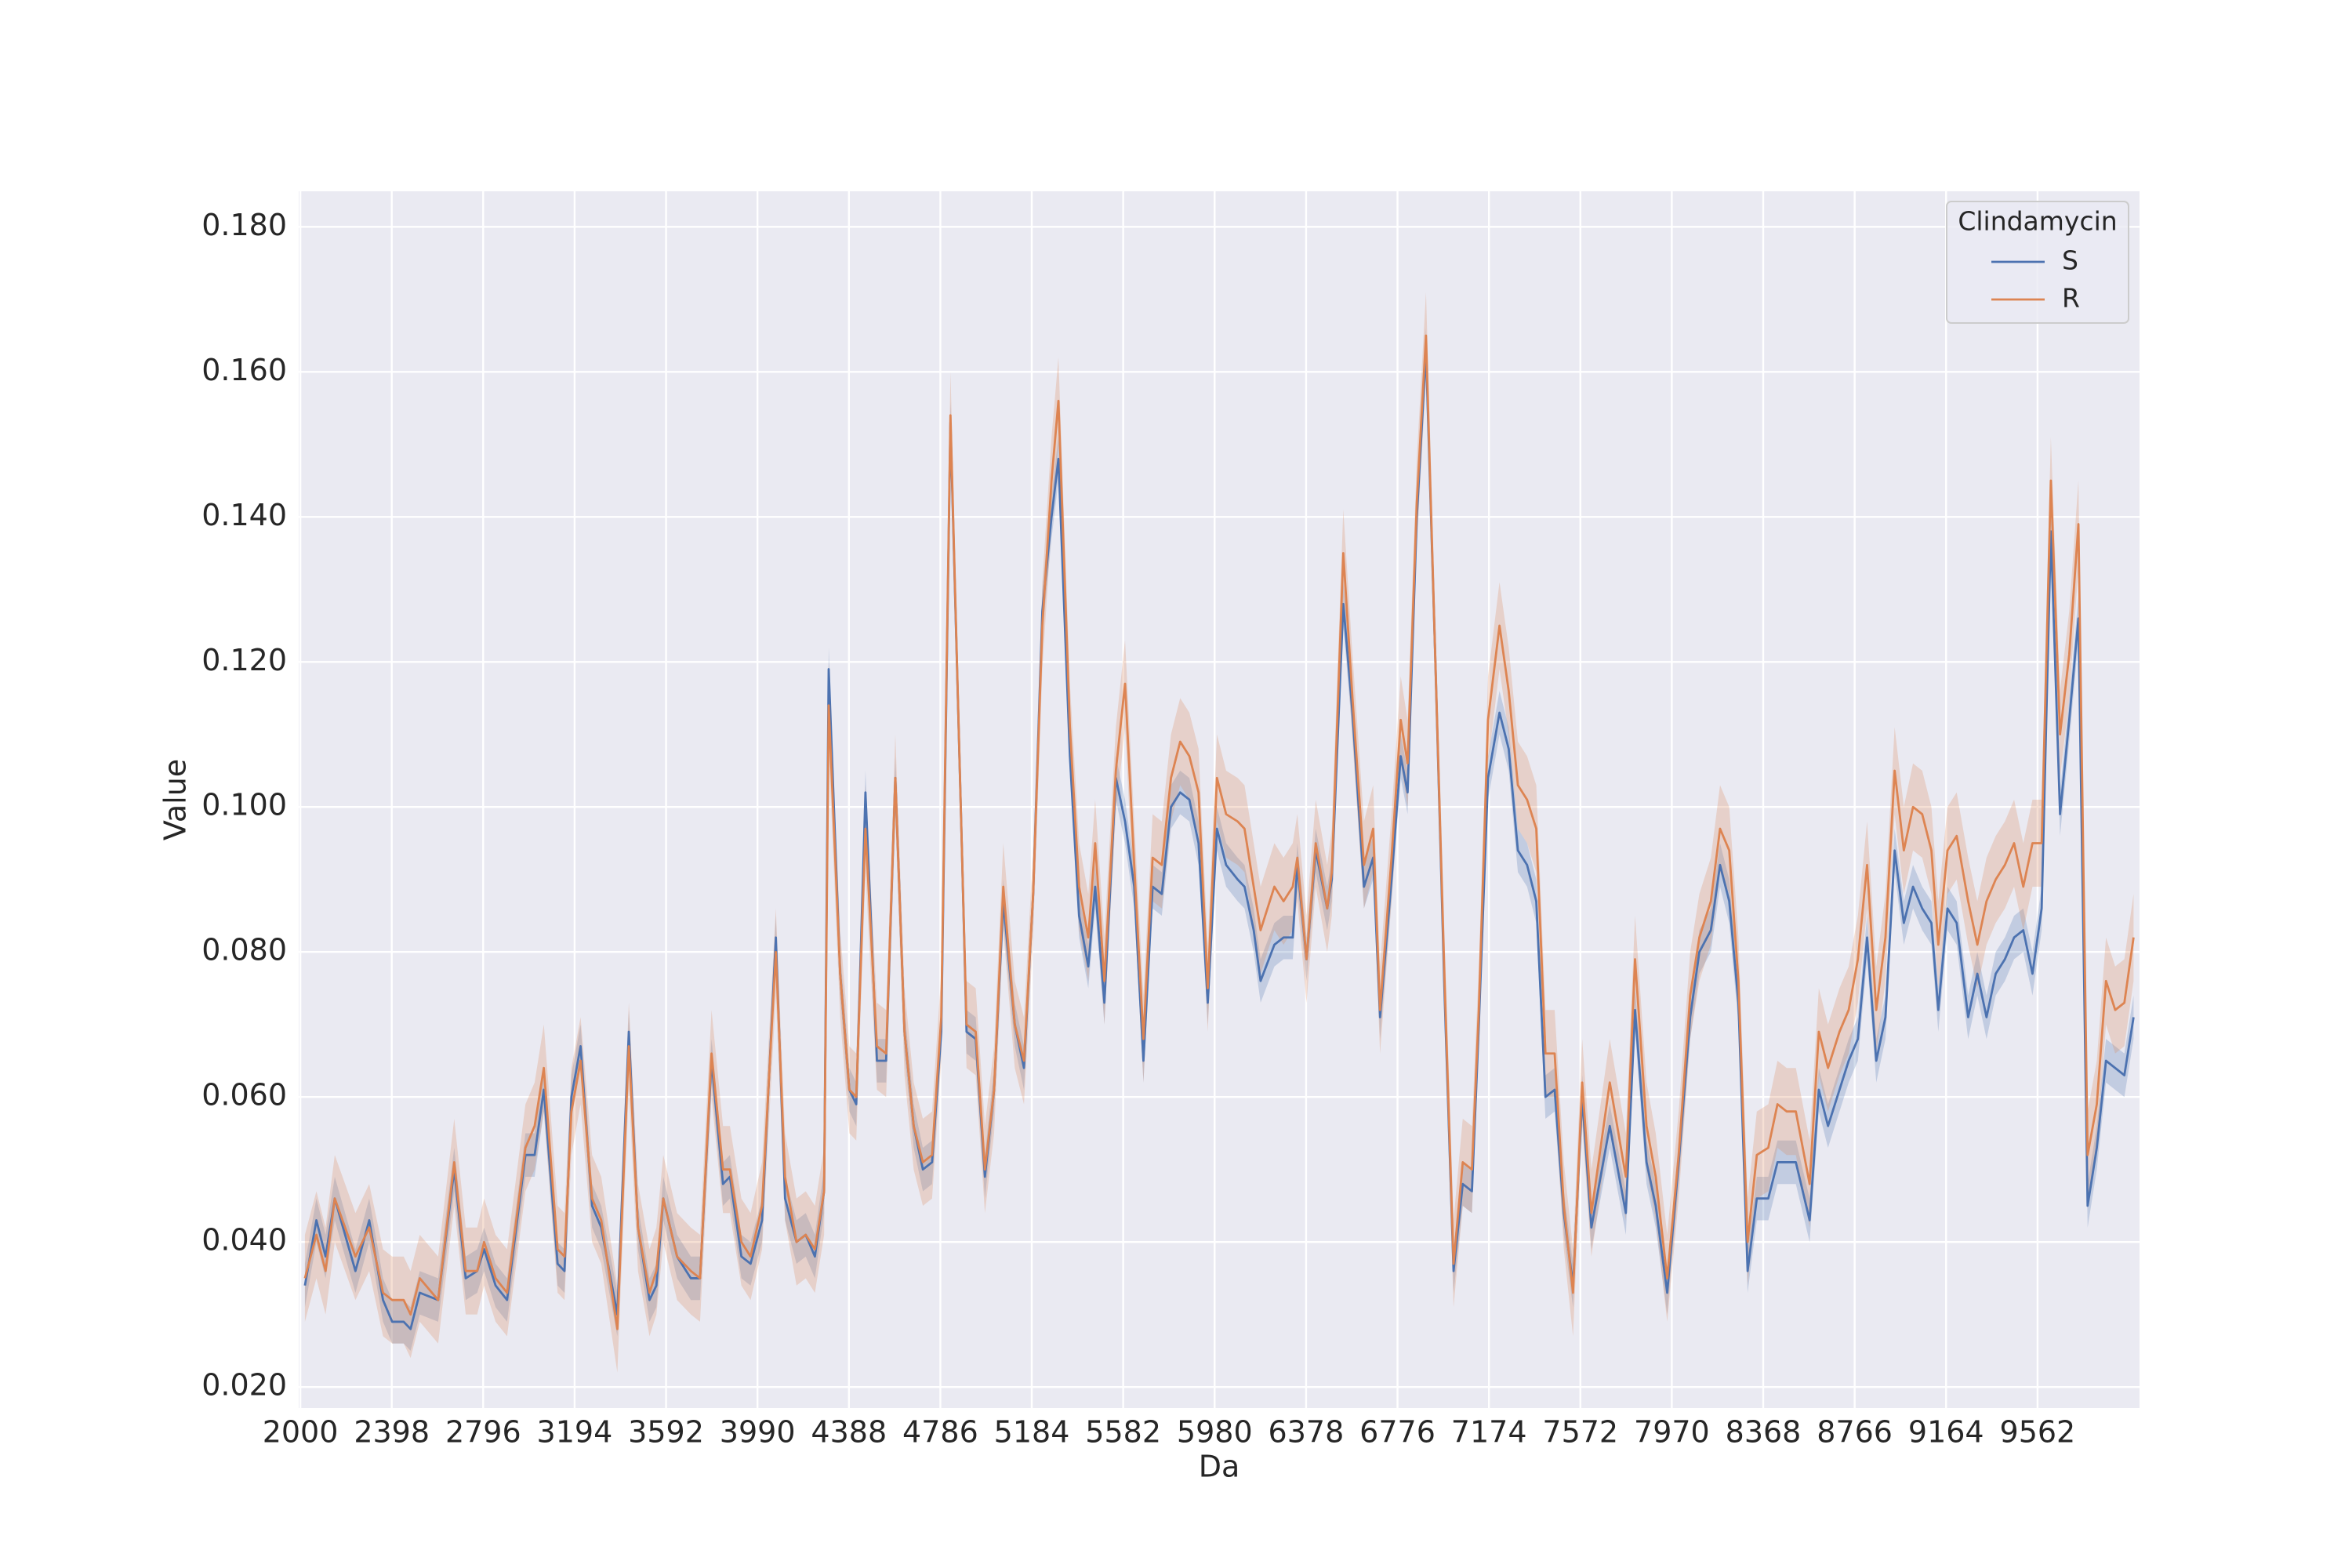 The width and height of the screenshot is (2352, 1568). What do you see at coordinates (244, 1095) in the screenshot?
I see `y-tick-label: 0.060` at bounding box center [244, 1095].